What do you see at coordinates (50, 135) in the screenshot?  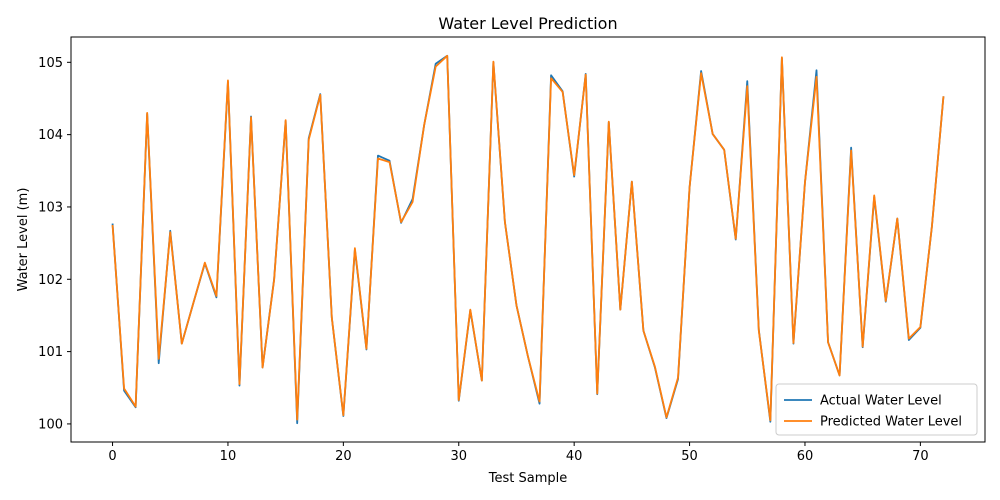 I see `y-tick-label: 104` at bounding box center [50, 135].